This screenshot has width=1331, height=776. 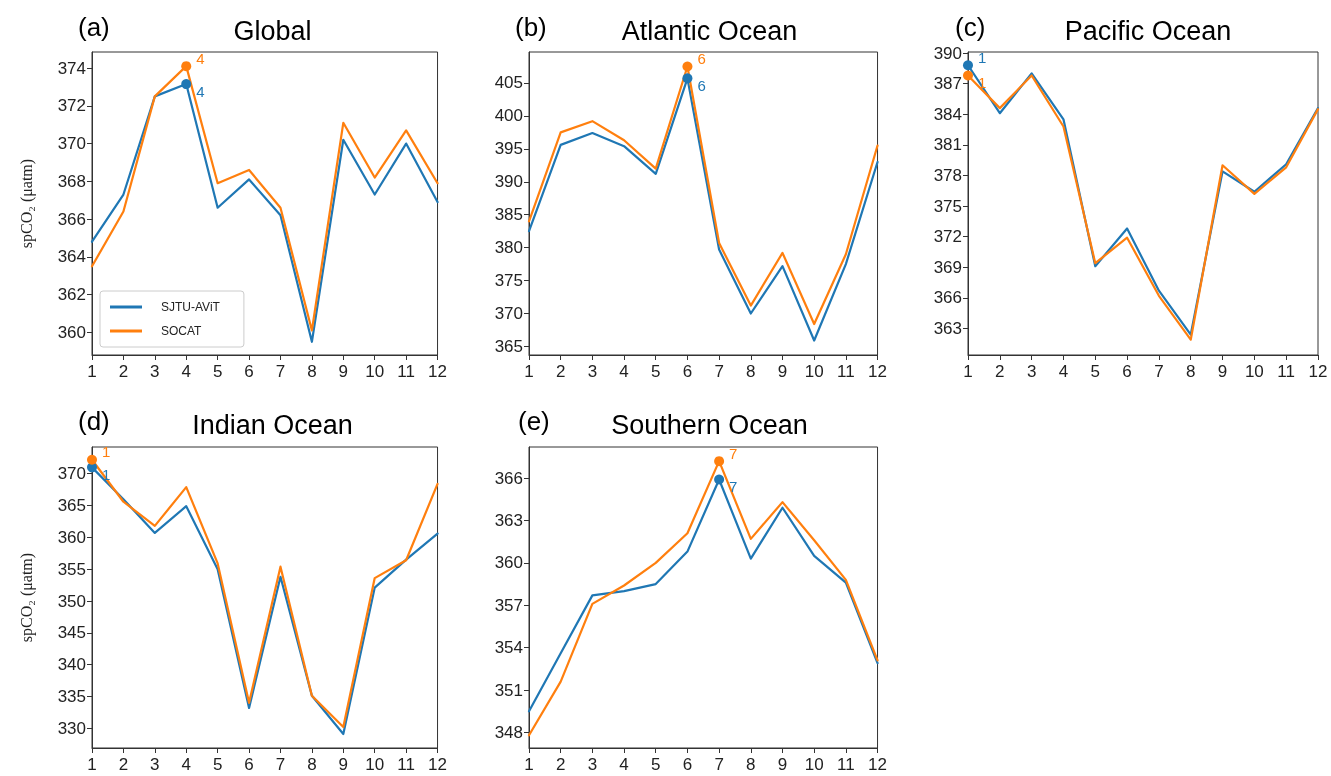 I want to click on y-tick-label: 385, so click(x=508, y=215).